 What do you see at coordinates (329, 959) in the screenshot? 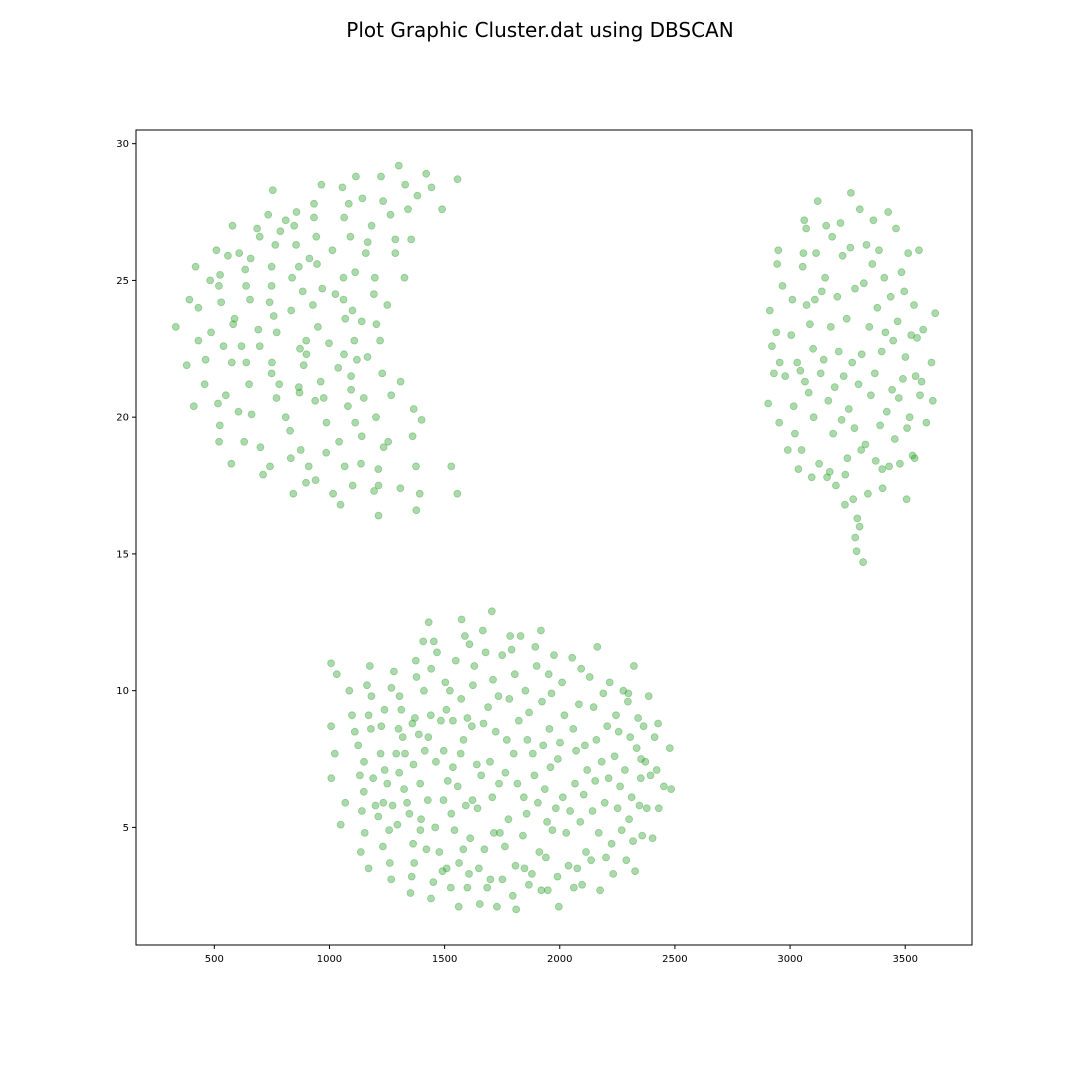
I see `x-tick-label: 1000` at bounding box center [329, 959].